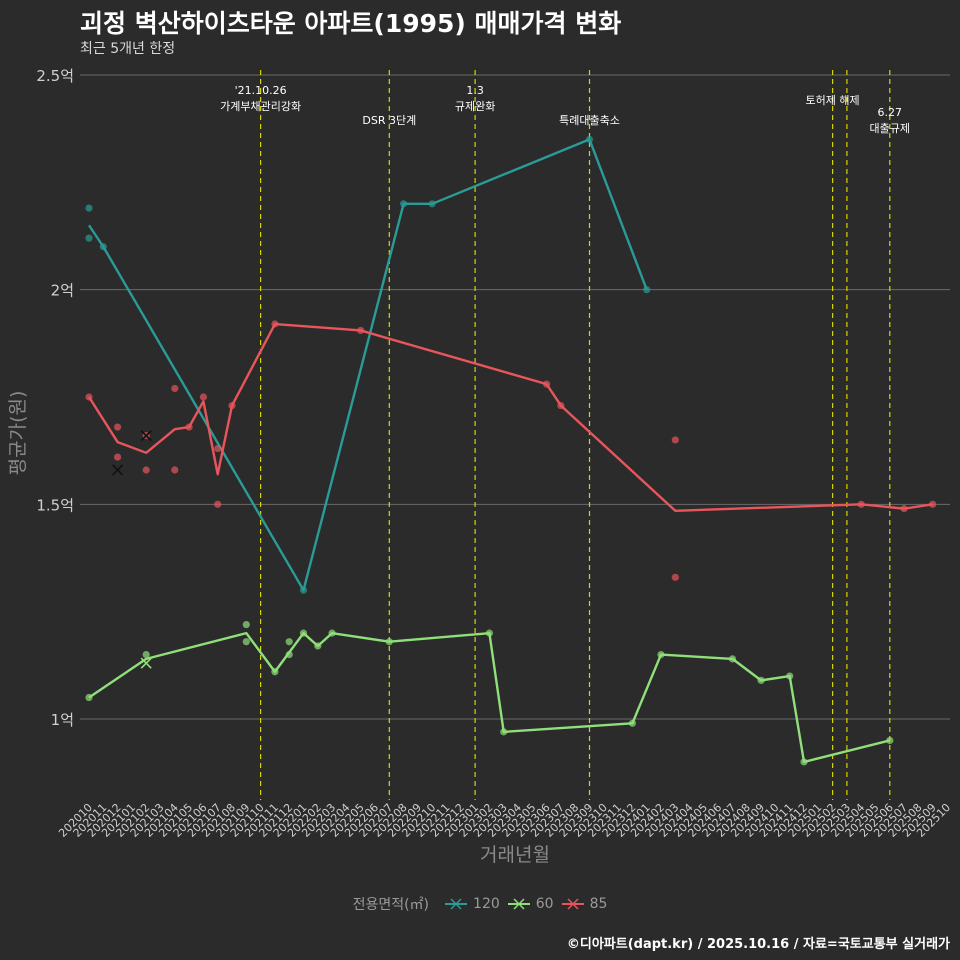 This screenshot has width=960, height=960. I want to click on legend-title: 전용면적(㎡), so click(391, 905).